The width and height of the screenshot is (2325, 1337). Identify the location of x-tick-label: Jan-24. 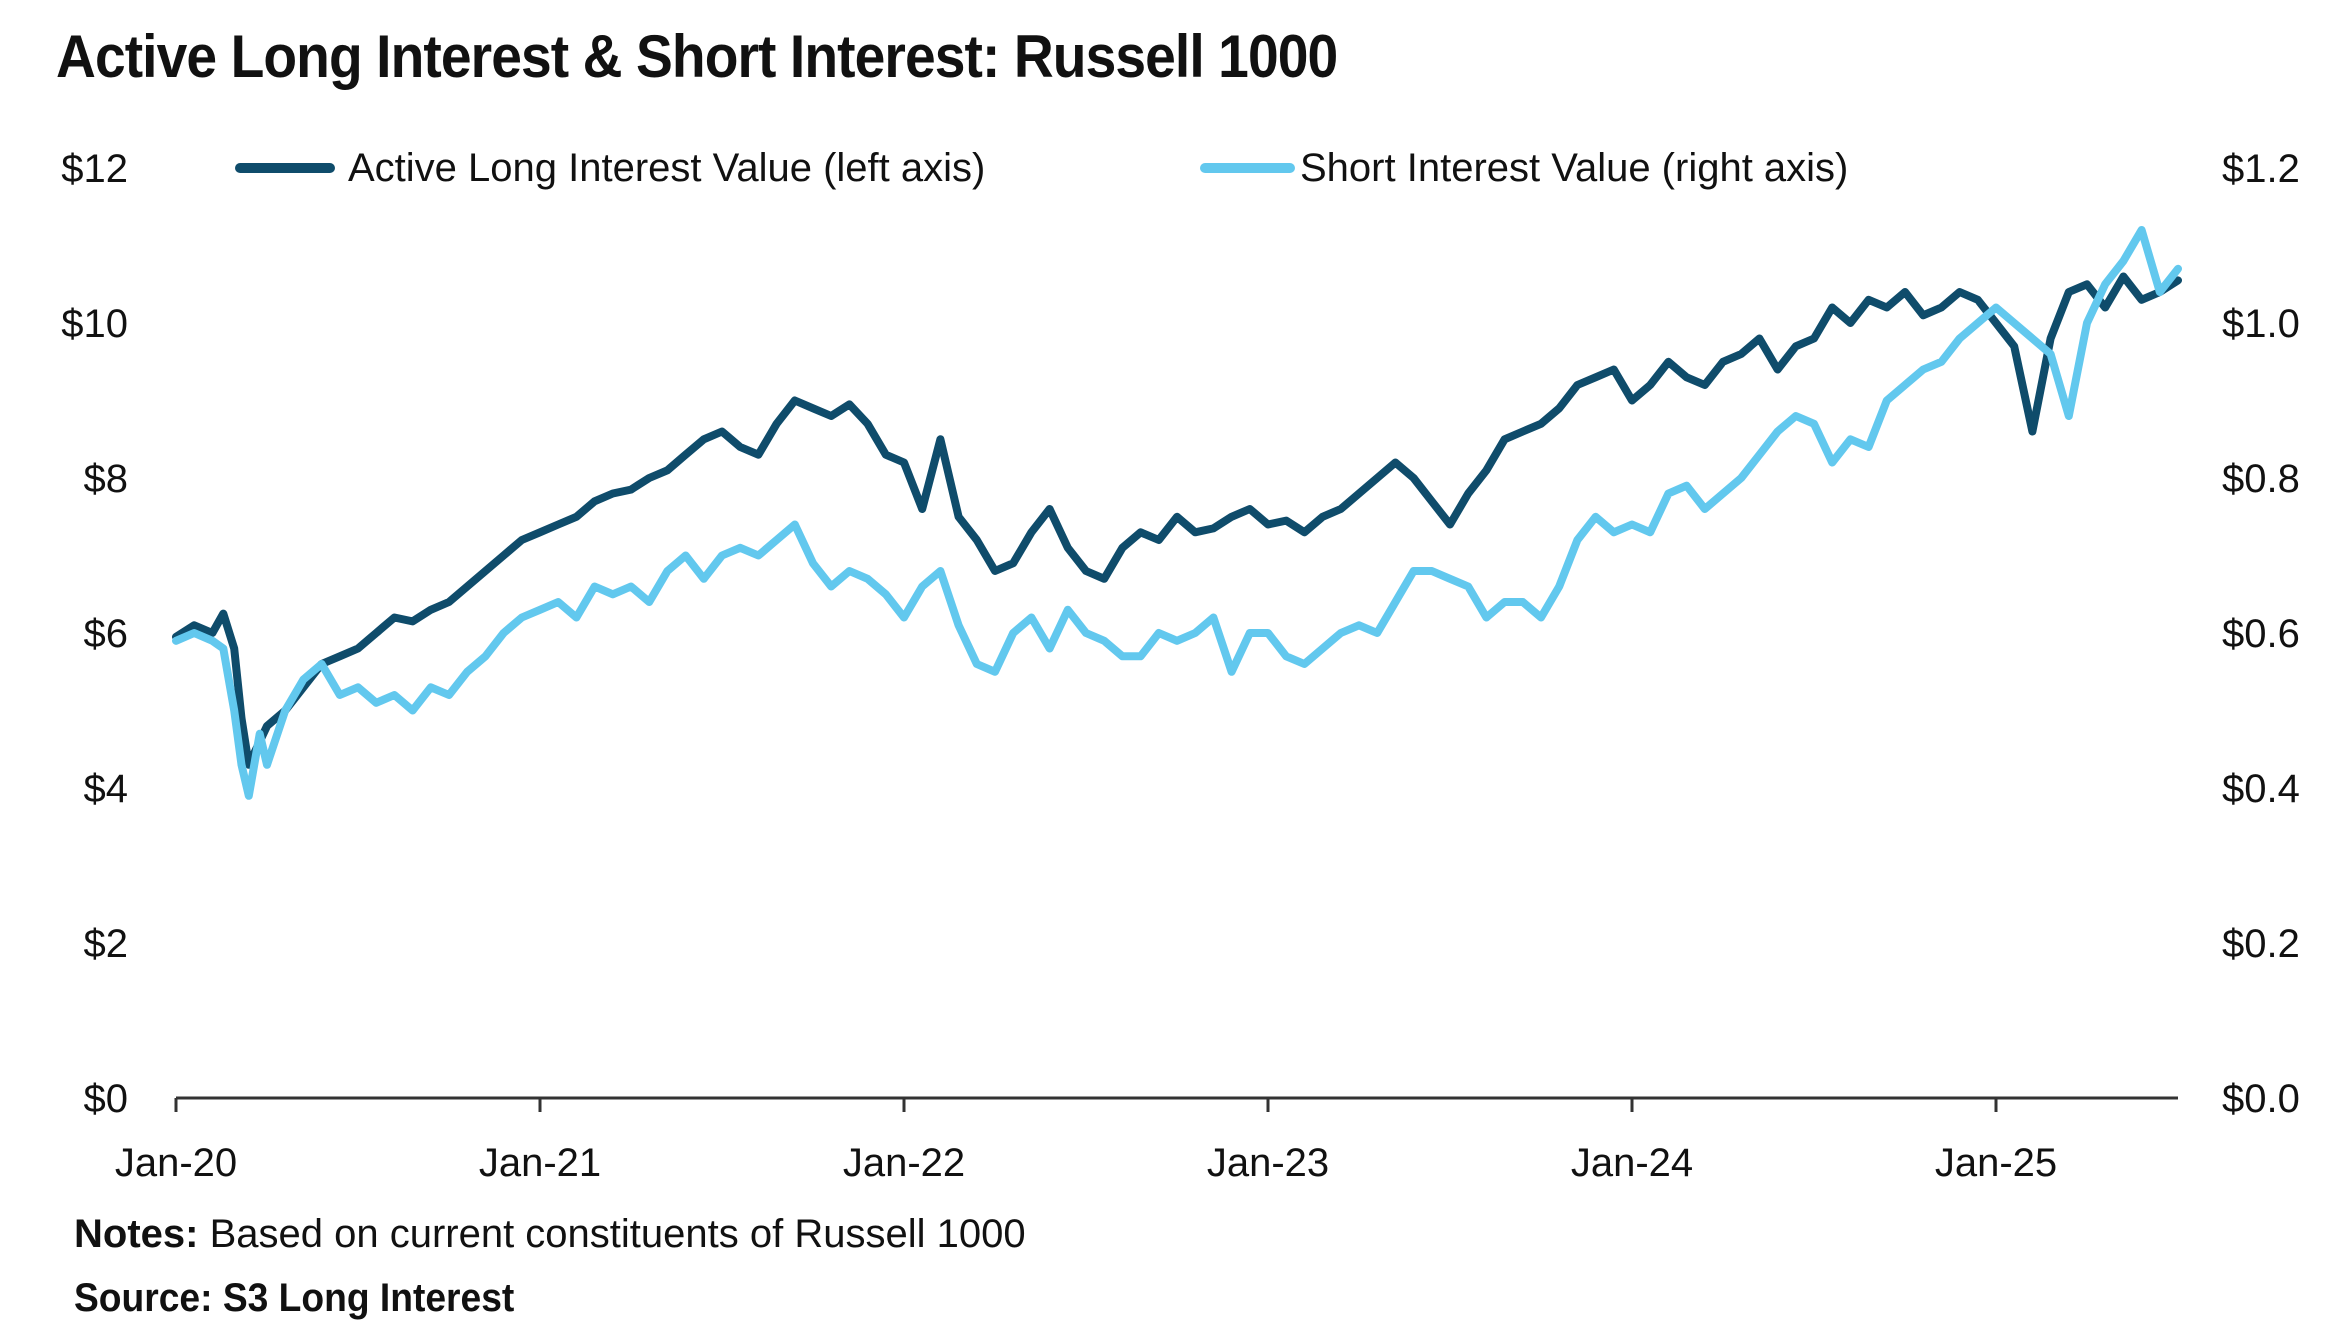
(1632, 1163).